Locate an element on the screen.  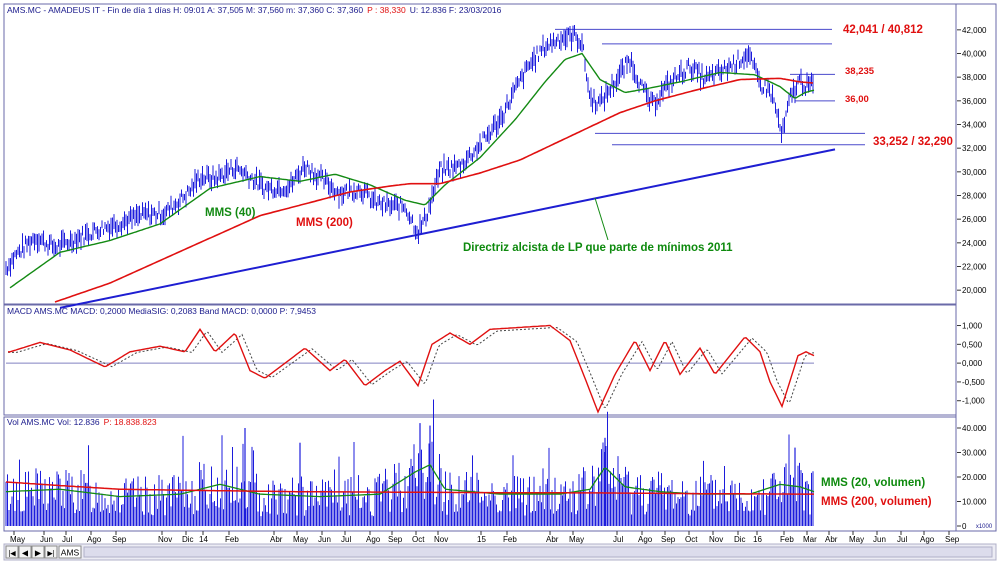
nav-bar: |◀ ◀ ▶ ▶| AMS is located at coordinates (500, 552).